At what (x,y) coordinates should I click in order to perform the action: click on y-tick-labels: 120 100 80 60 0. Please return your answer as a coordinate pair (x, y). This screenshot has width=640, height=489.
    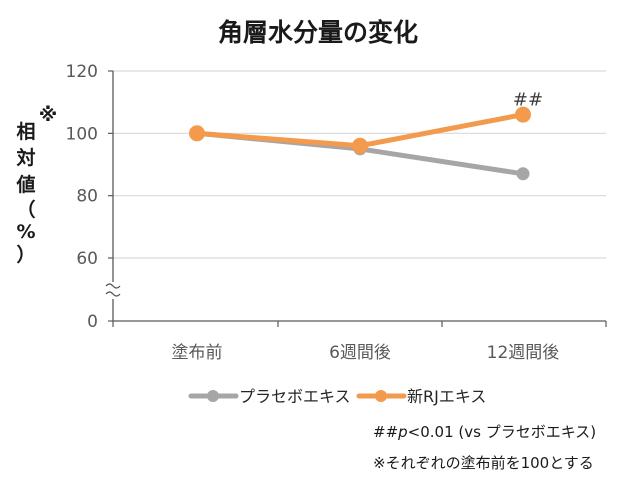
    Looking at the image, I should click on (82, 197).